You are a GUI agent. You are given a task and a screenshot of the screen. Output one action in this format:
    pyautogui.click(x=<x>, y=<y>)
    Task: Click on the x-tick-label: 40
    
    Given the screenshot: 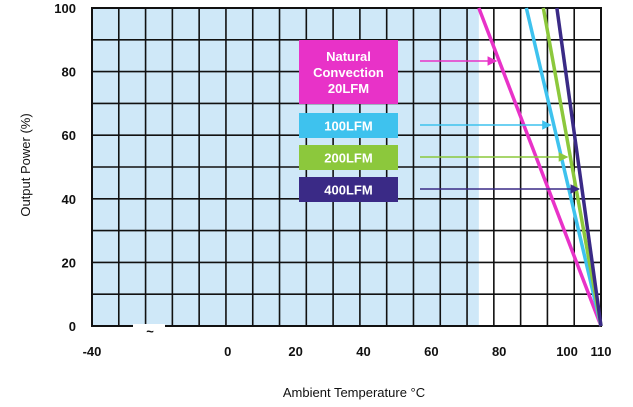 What is the action you would take?
    pyautogui.click(x=363, y=351)
    